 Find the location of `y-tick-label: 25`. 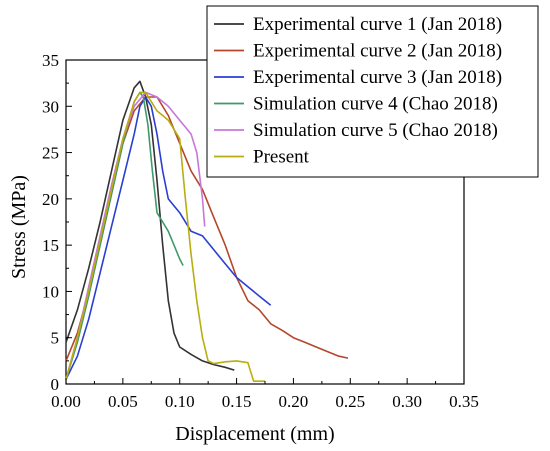

y-tick-label: 25 is located at coordinates (50, 153).